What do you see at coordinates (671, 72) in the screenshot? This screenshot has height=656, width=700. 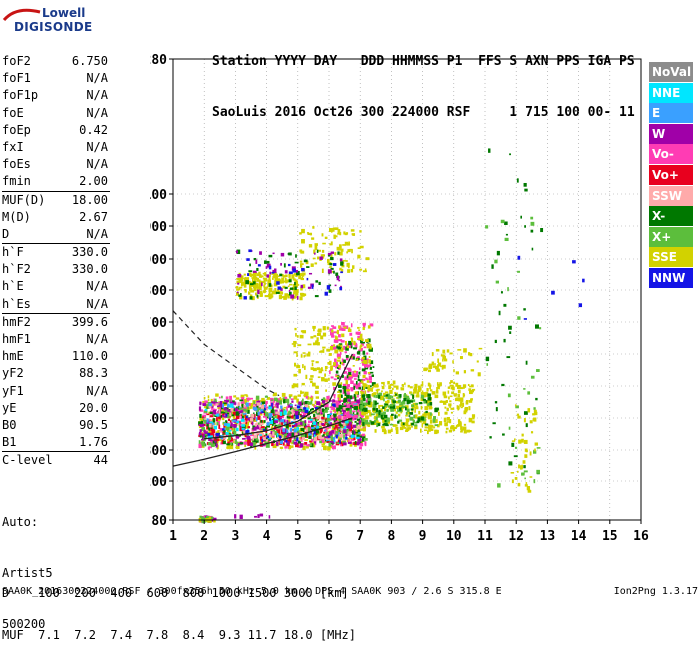 I see `legend-entry: NoVal` at bounding box center [671, 72].